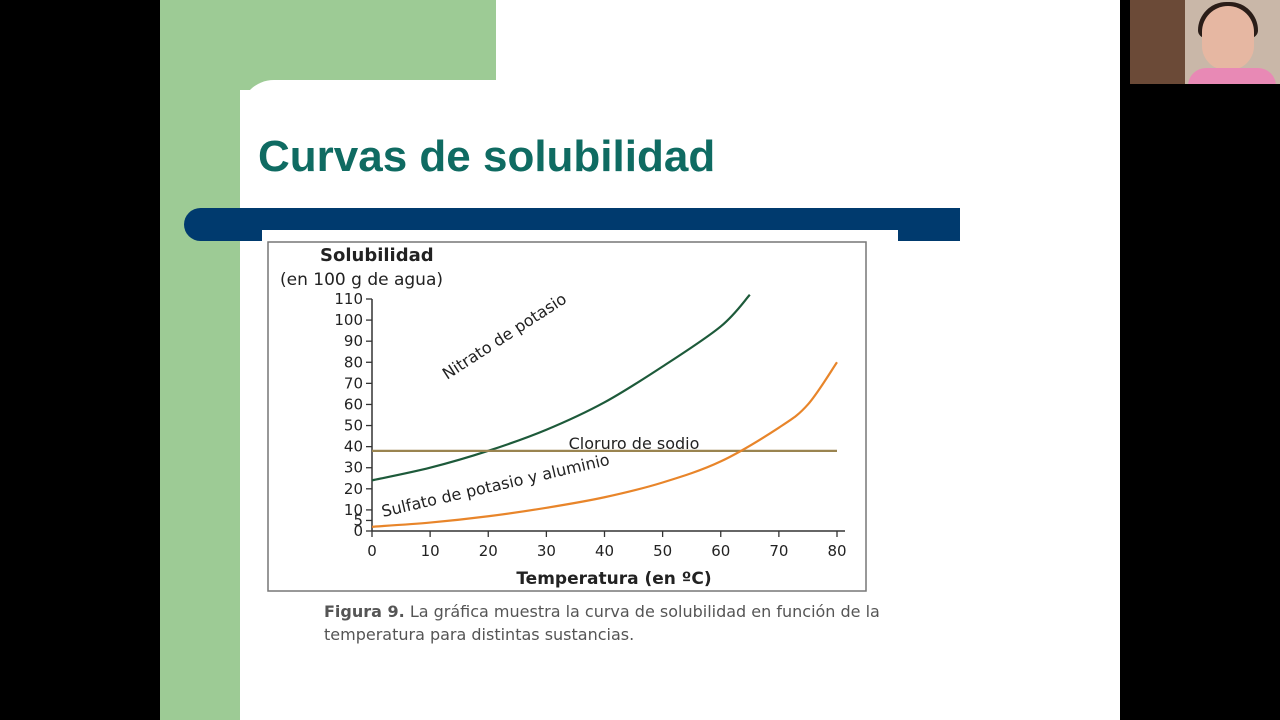 Image resolution: width=1280 pixels, height=720 pixels. Describe the element at coordinates (487, 156) in the screenshot. I see `slide-title: Curvas de solubilidad` at that location.